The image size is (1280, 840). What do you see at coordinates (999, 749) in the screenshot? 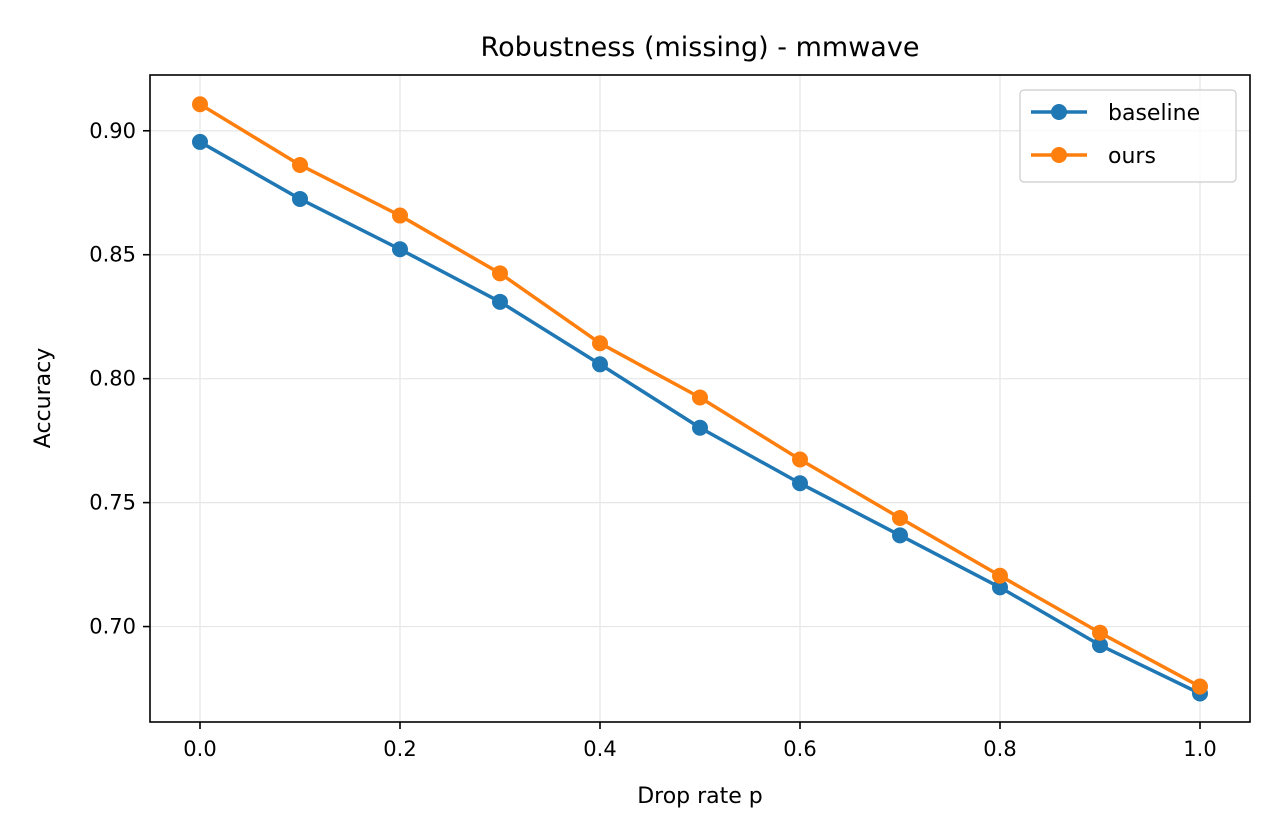
I see `x-tick-label: 0.8` at bounding box center [999, 749].